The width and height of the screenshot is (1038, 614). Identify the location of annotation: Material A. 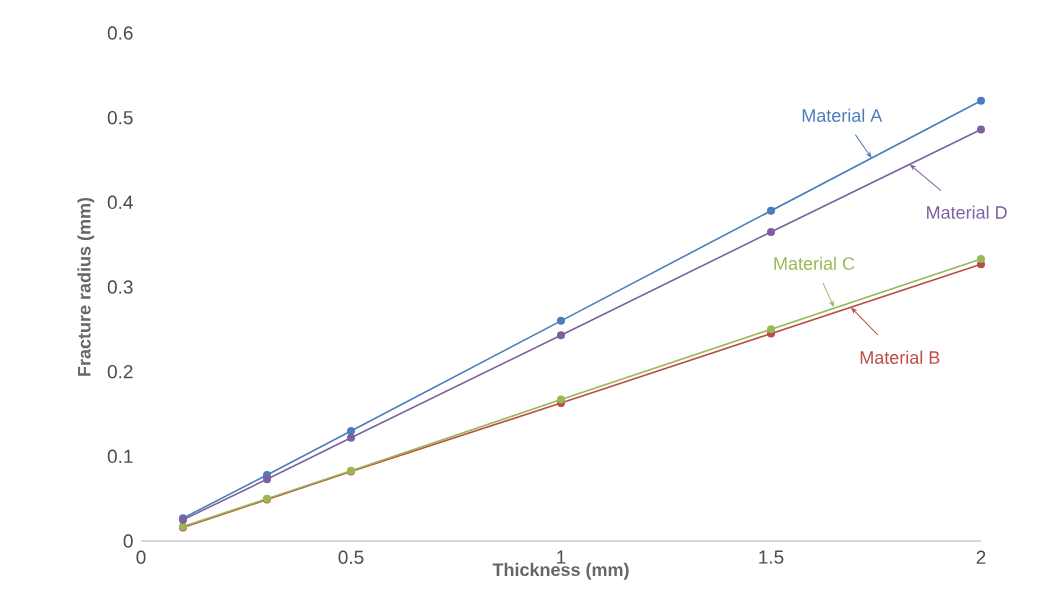
(842, 115).